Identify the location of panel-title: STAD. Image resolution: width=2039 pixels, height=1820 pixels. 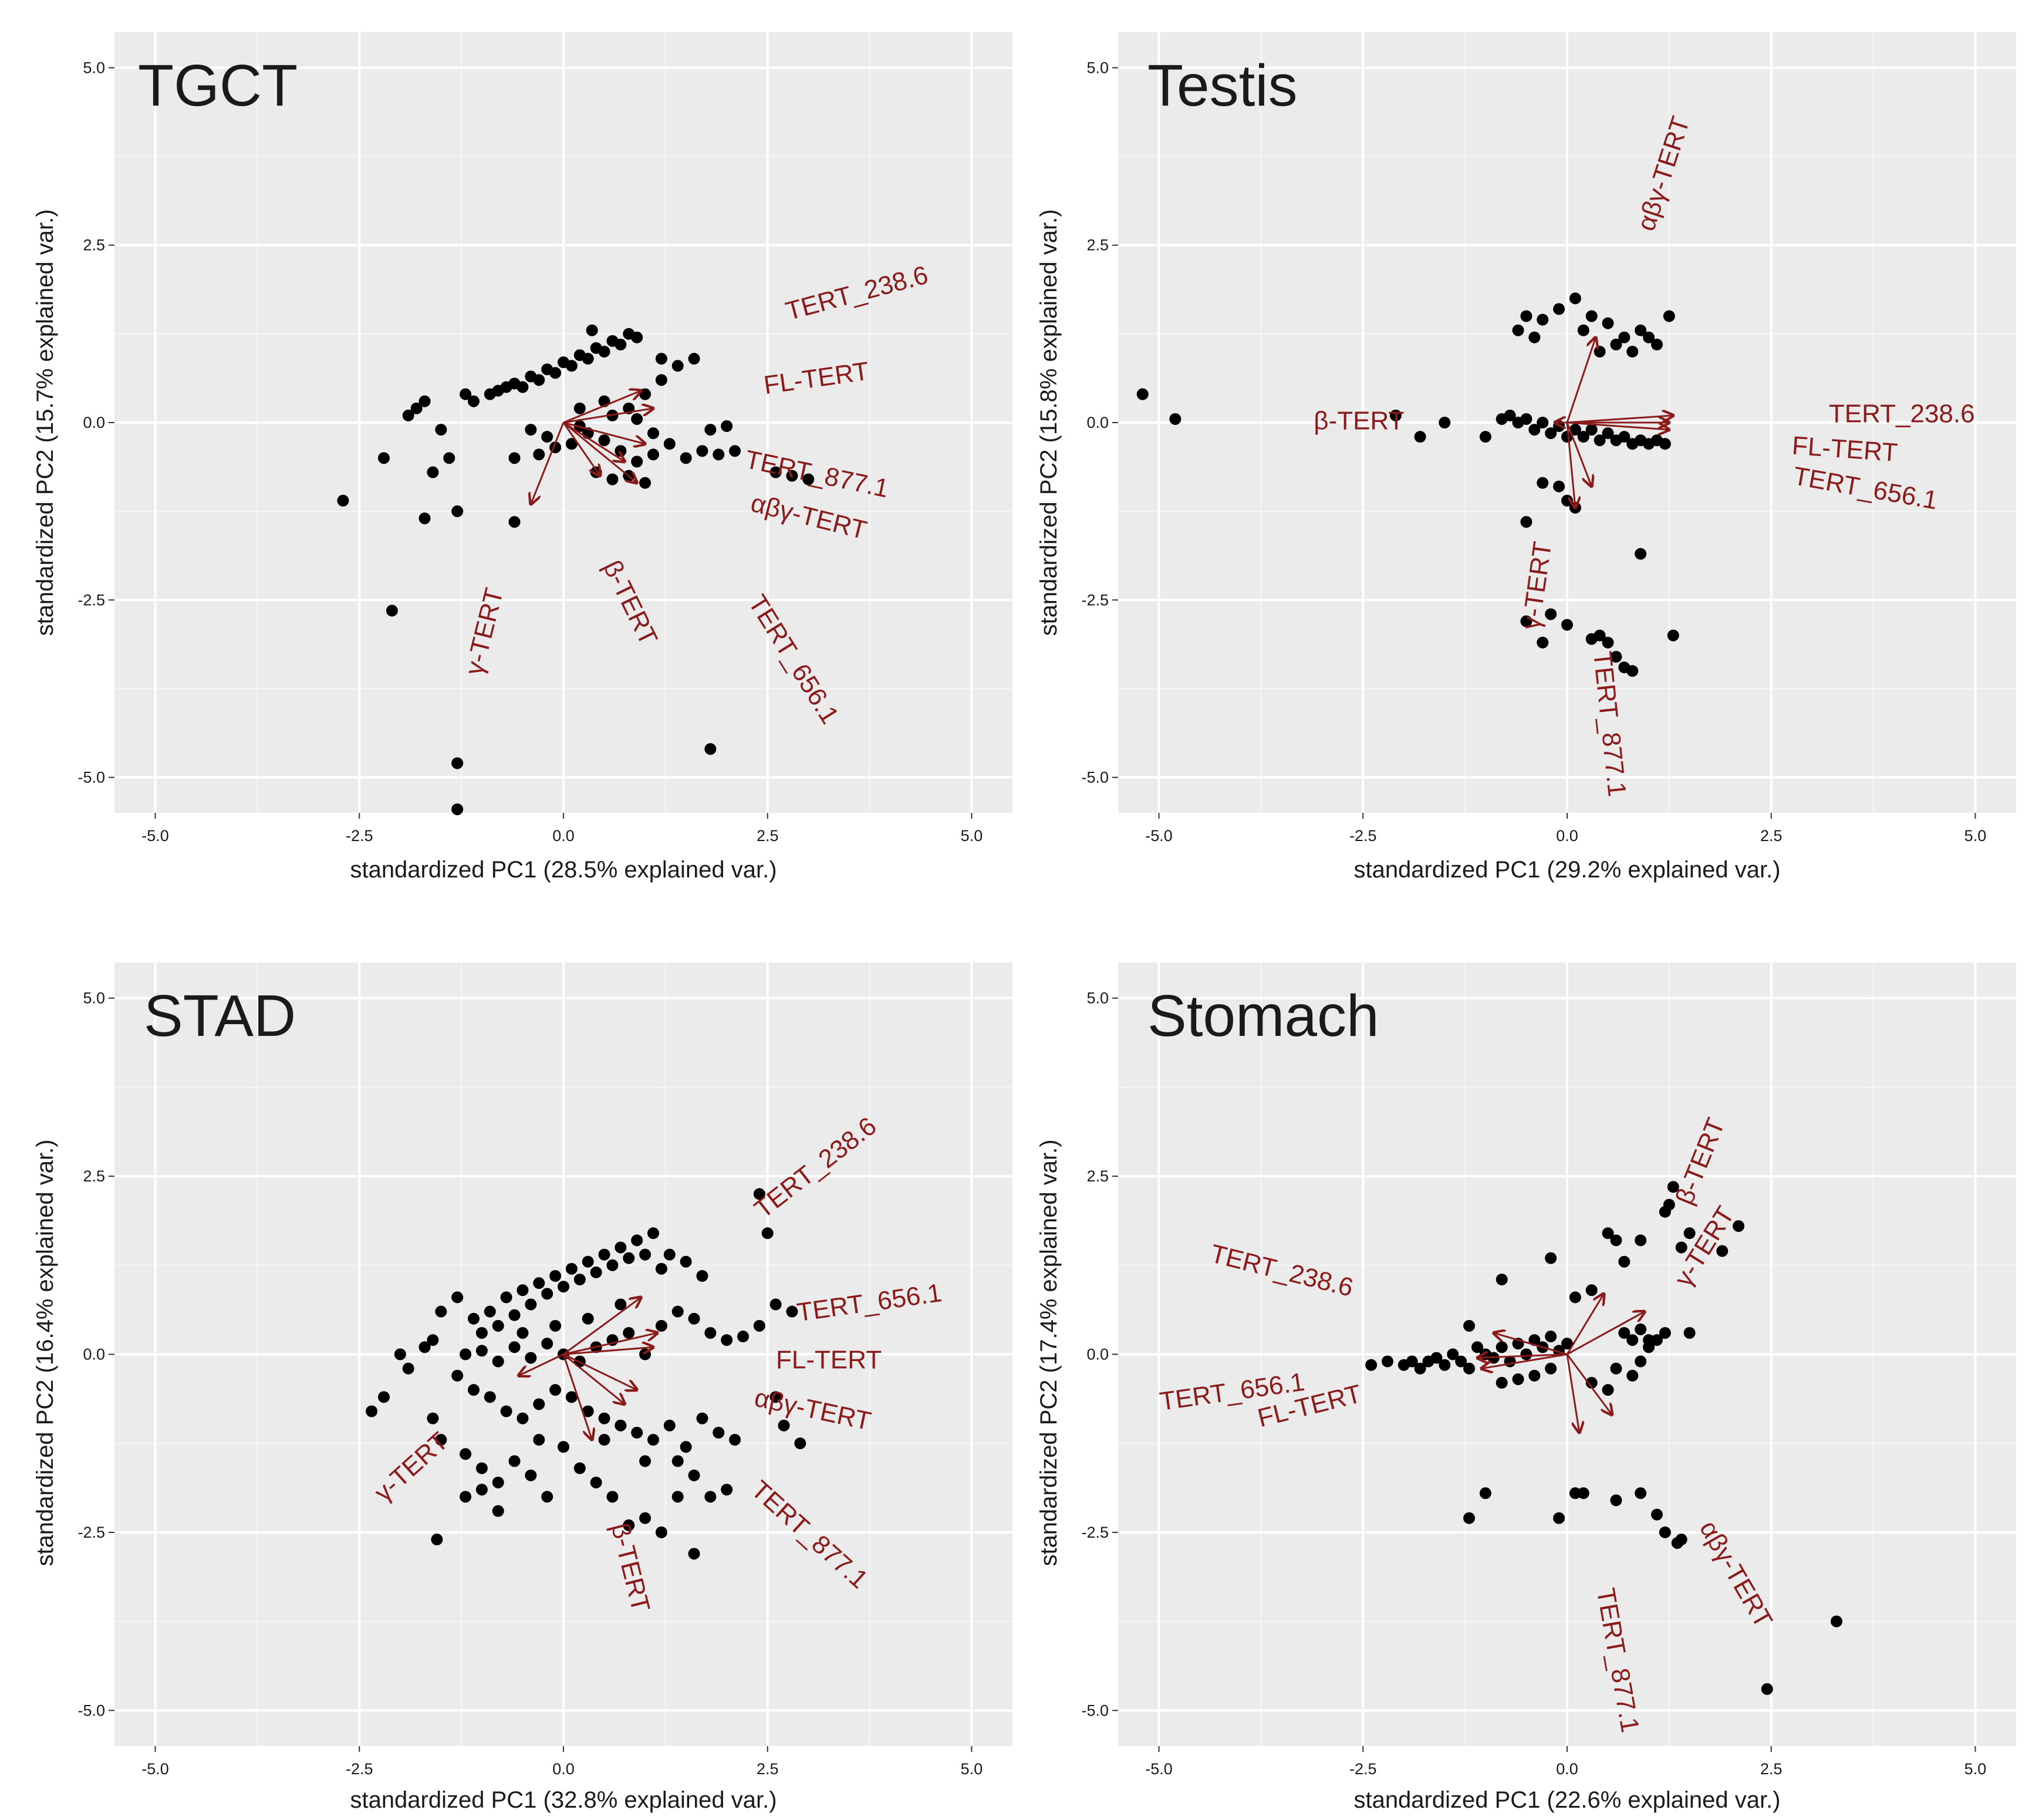
(220, 1016).